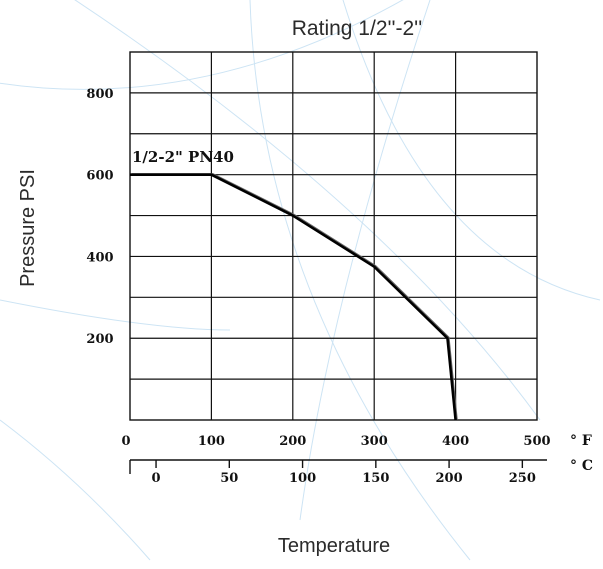 Image resolution: width=603 pixels, height=569 pixels. Describe the element at coordinates (375, 478) in the screenshot. I see `x-tick-label-c: 150` at that location.